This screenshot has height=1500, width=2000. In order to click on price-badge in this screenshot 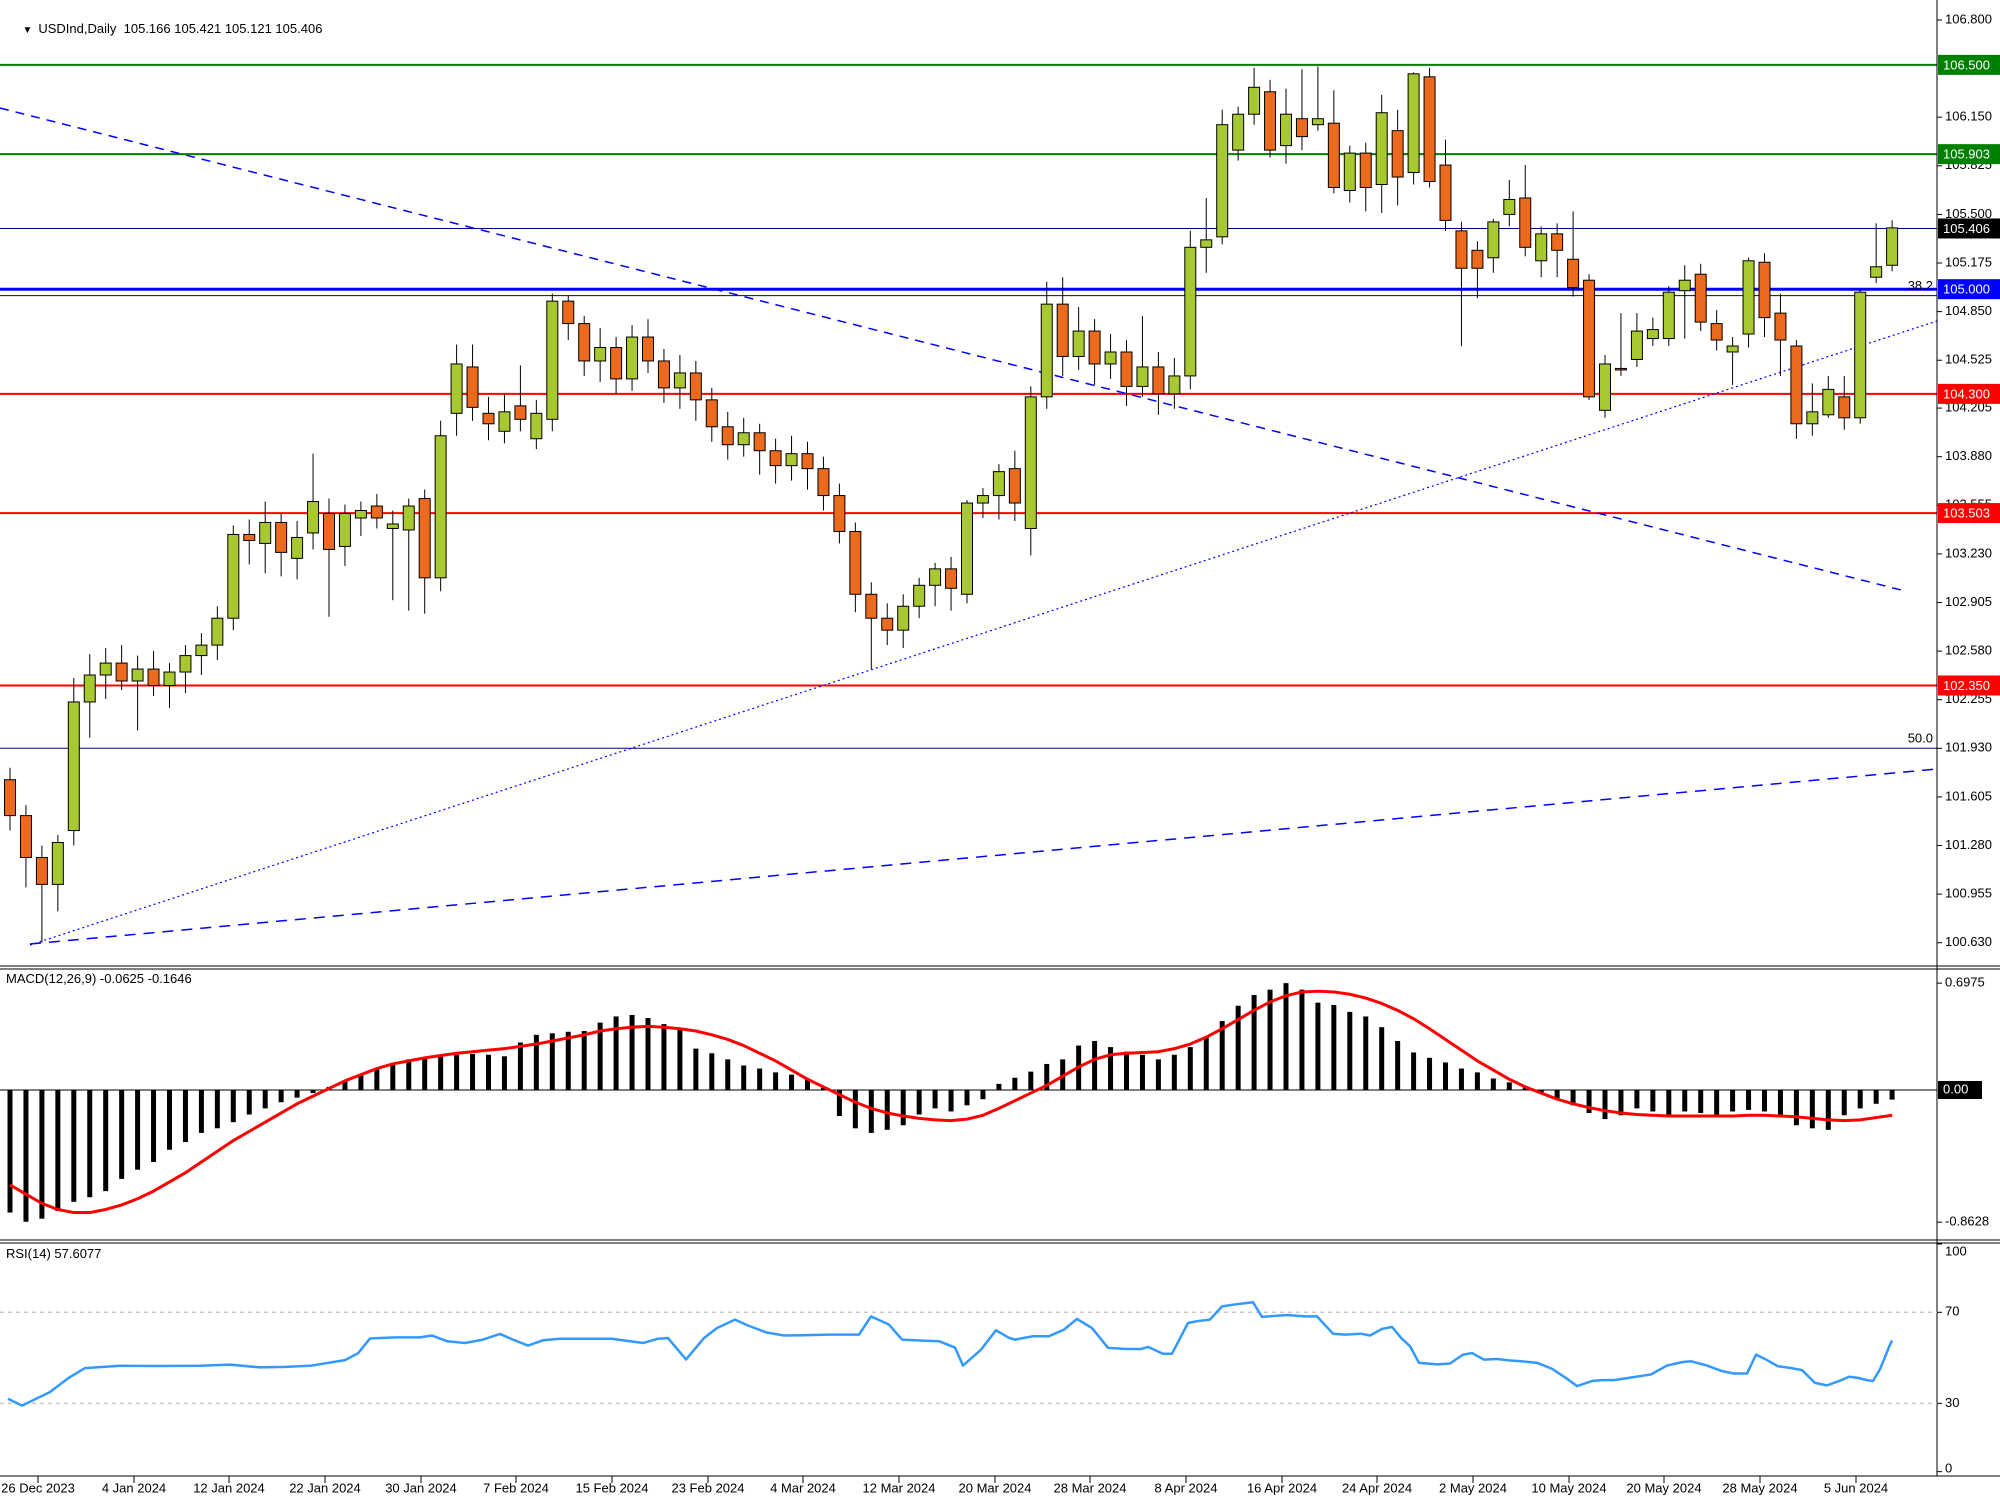, I will do `click(1969, 685)`.